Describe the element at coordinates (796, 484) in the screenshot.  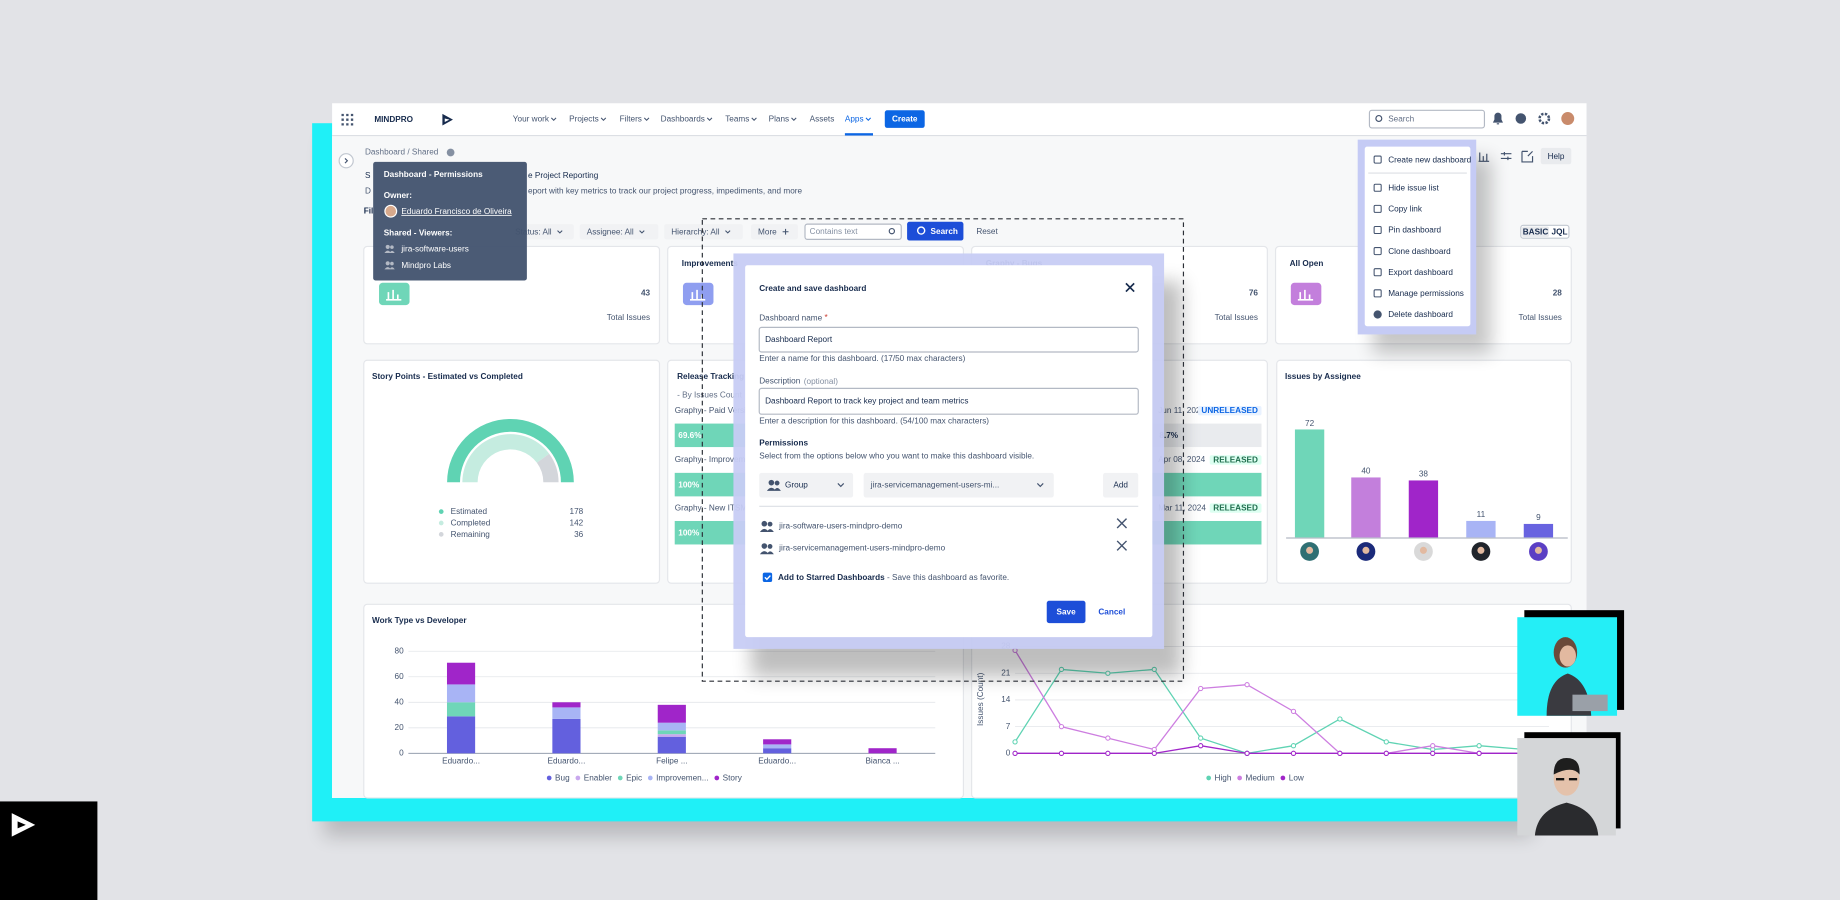
I see `share-type-value: Group` at that location.